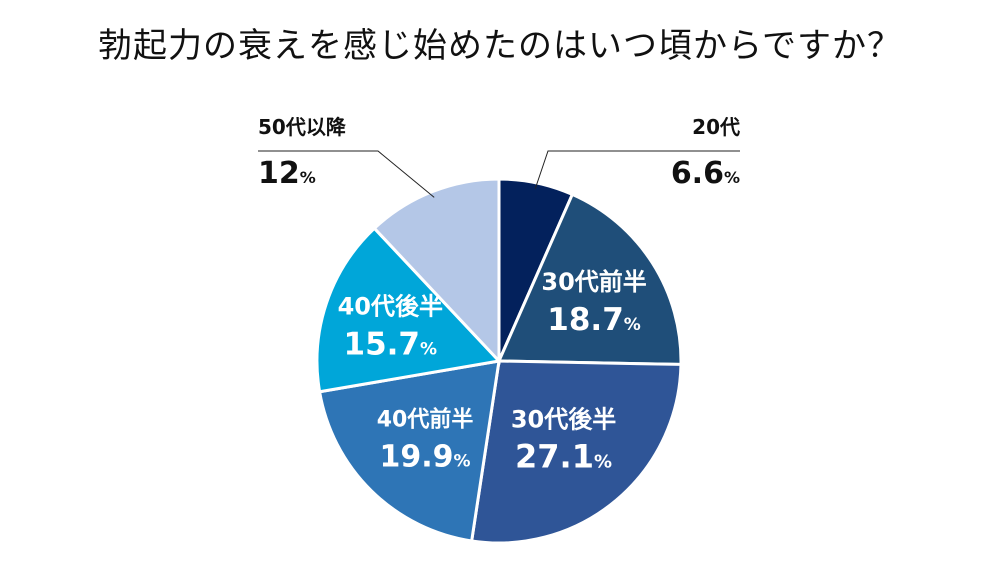 Image resolution: width=1000 pixels, height=563 pixels. I want to click on slice-category-label: 20代, so click(716, 127).